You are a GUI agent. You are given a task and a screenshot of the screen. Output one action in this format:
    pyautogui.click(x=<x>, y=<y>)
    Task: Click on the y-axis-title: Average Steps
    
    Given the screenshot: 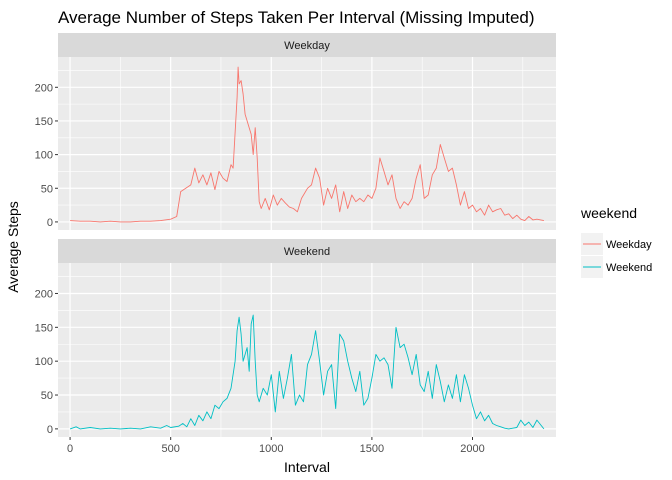 What is the action you would take?
    pyautogui.click(x=13, y=247)
    